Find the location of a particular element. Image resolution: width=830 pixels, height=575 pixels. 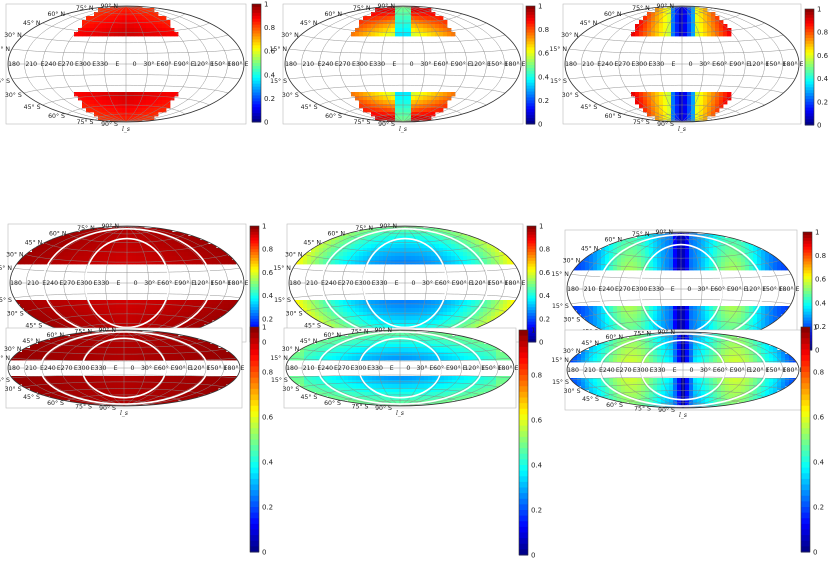

meridian-line is located at coordinates (352, 64).